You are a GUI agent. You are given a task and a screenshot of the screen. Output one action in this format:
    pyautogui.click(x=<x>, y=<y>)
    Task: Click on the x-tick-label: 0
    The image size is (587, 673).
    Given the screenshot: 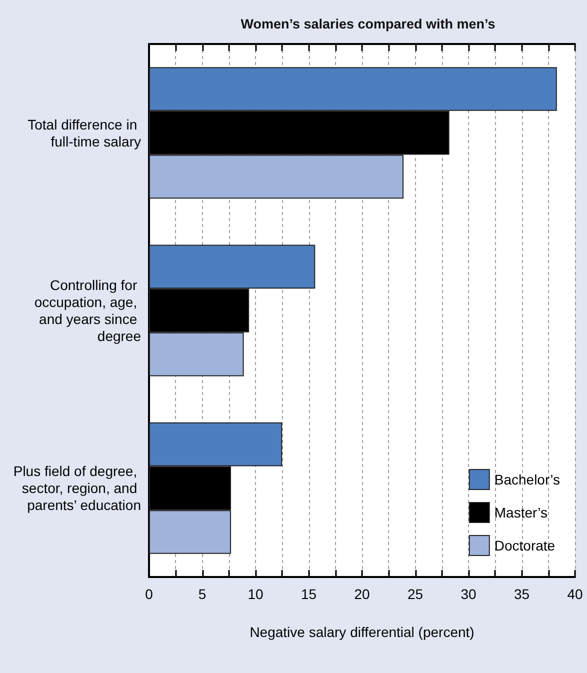 What is the action you would take?
    pyautogui.click(x=149, y=594)
    